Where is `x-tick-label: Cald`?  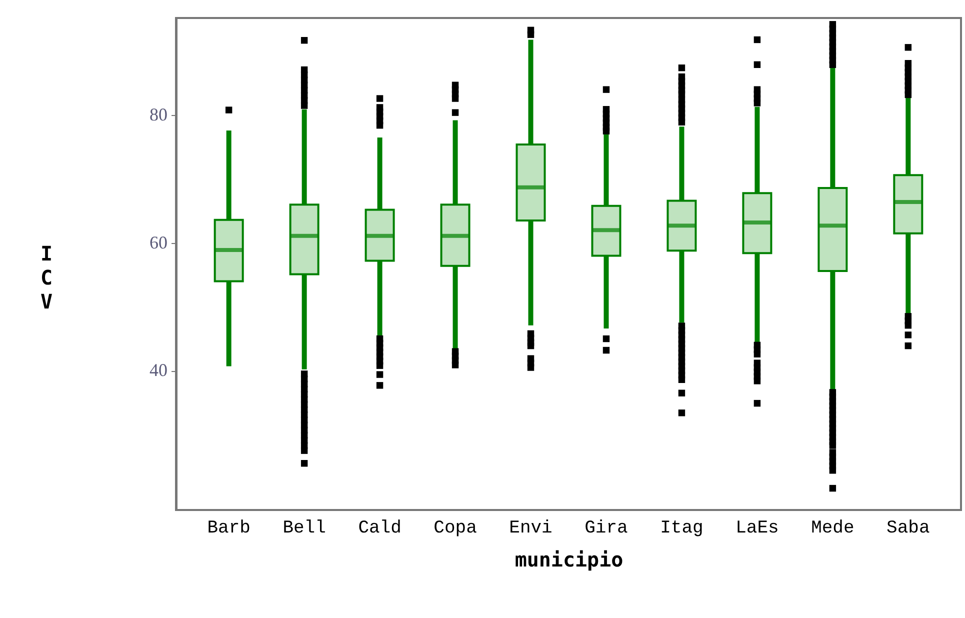
x-tick-label: Cald is located at coordinates (380, 528).